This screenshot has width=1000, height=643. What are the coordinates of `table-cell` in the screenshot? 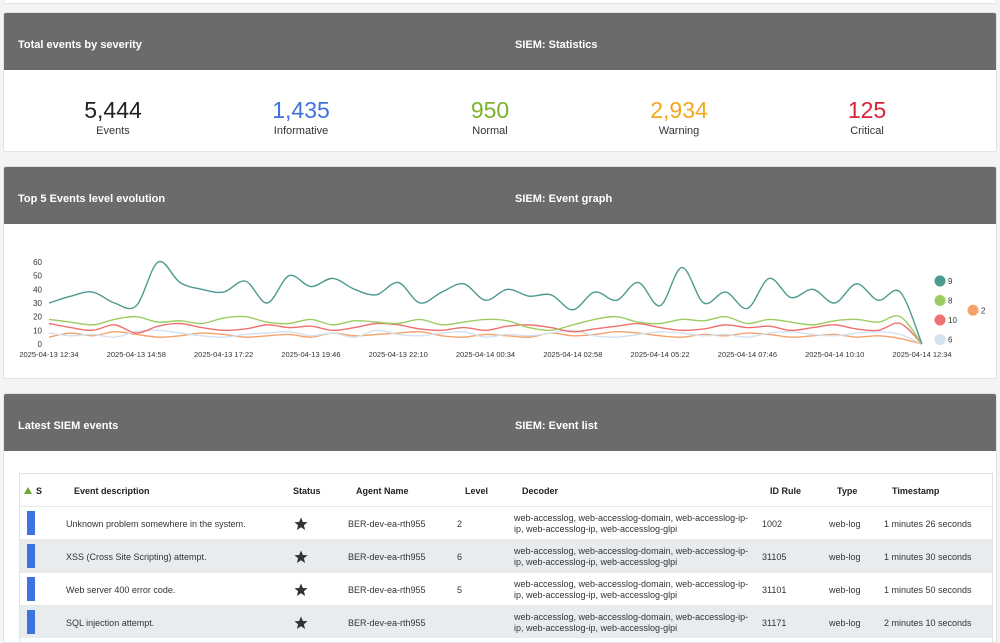 It's located at (296, 589).